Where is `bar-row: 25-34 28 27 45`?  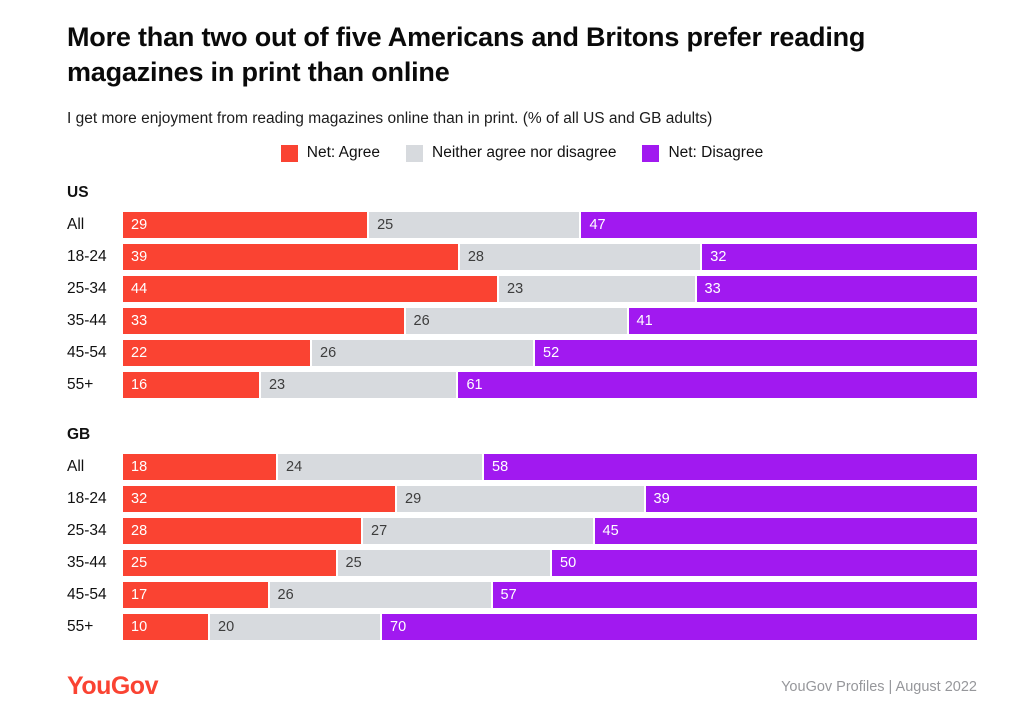
bar-row: 25-34 28 27 45 is located at coordinates (522, 531).